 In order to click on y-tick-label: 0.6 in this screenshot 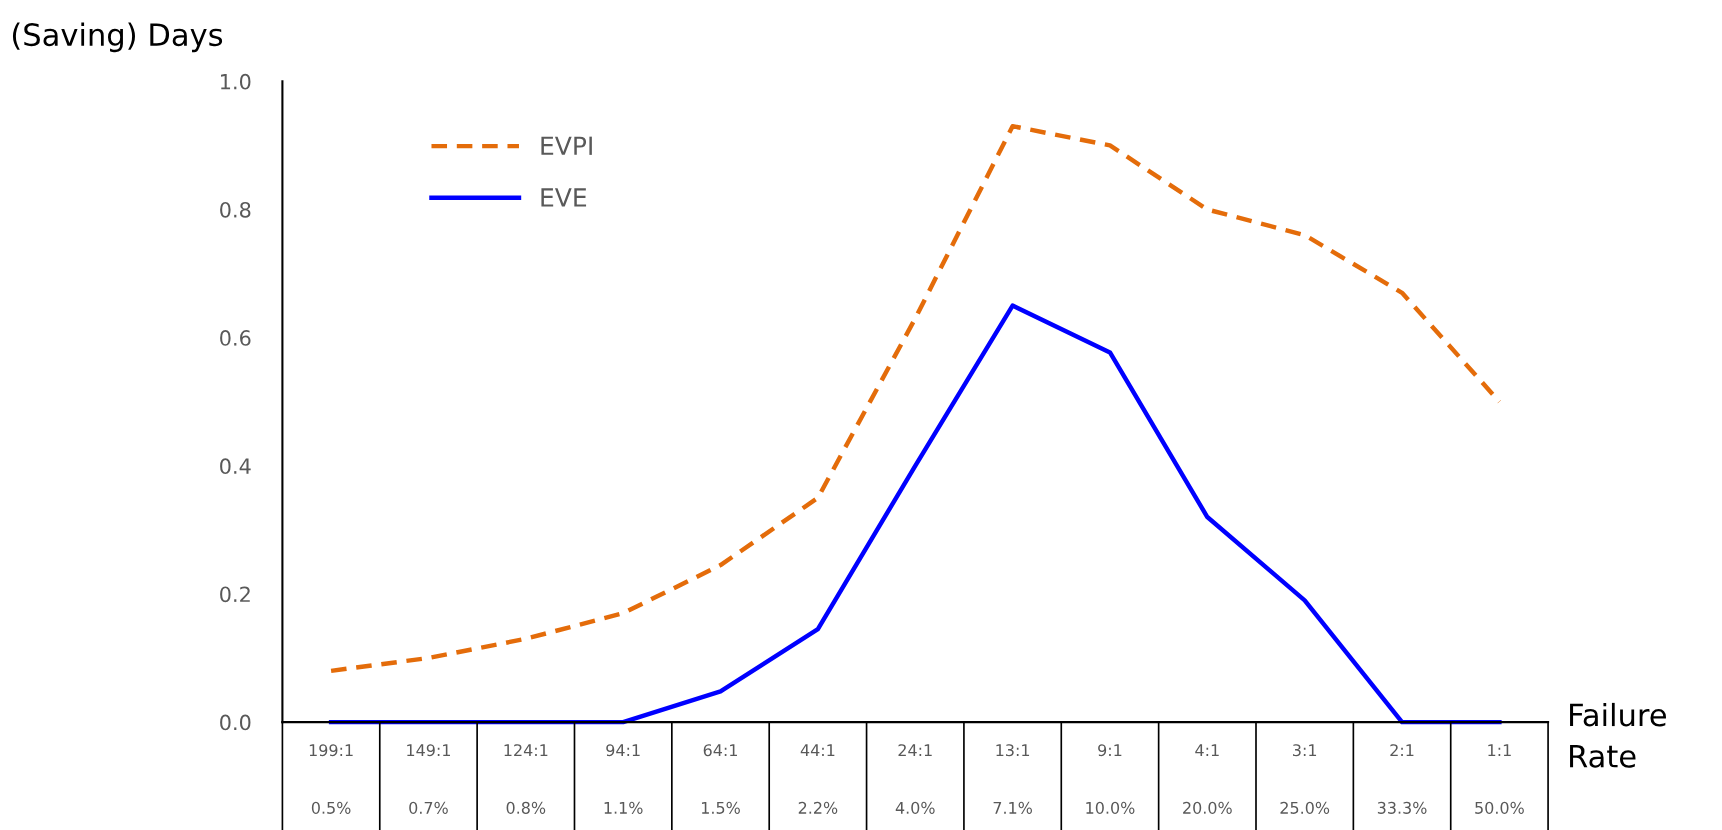, I will do `click(235, 338)`.